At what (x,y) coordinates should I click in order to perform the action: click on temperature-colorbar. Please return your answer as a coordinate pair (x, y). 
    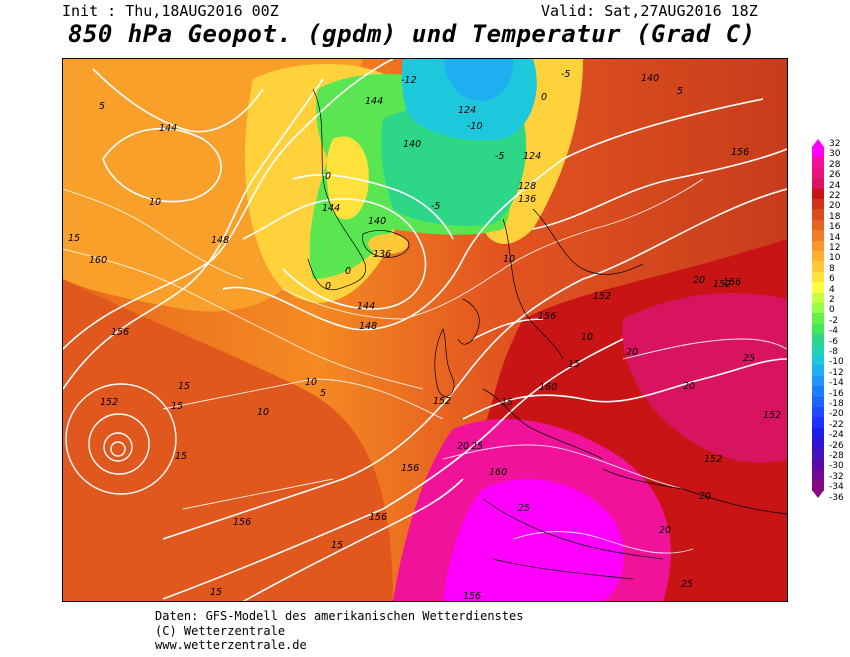
    Looking at the image, I should click on (818, 319).